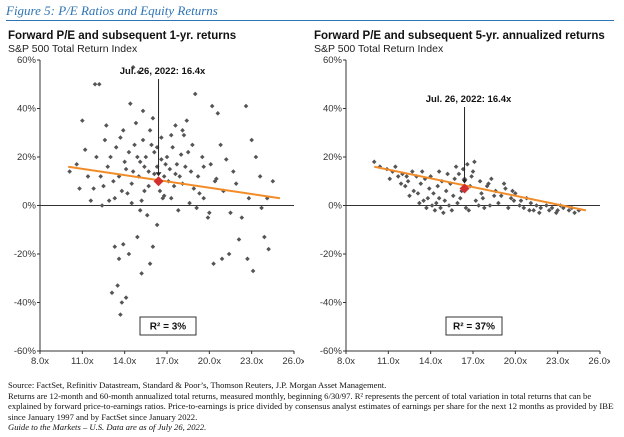 The image size is (624, 437). Describe the element at coordinates (515, 361) in the screenshot. I see `x-tick-label: 20.0x` at that location.